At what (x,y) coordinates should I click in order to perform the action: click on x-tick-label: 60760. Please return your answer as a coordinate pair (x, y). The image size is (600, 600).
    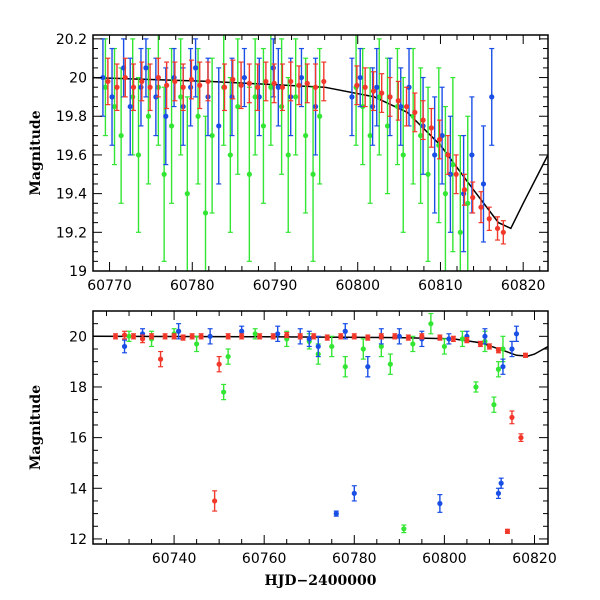
    Looking at the image, I should click on (264, 559).